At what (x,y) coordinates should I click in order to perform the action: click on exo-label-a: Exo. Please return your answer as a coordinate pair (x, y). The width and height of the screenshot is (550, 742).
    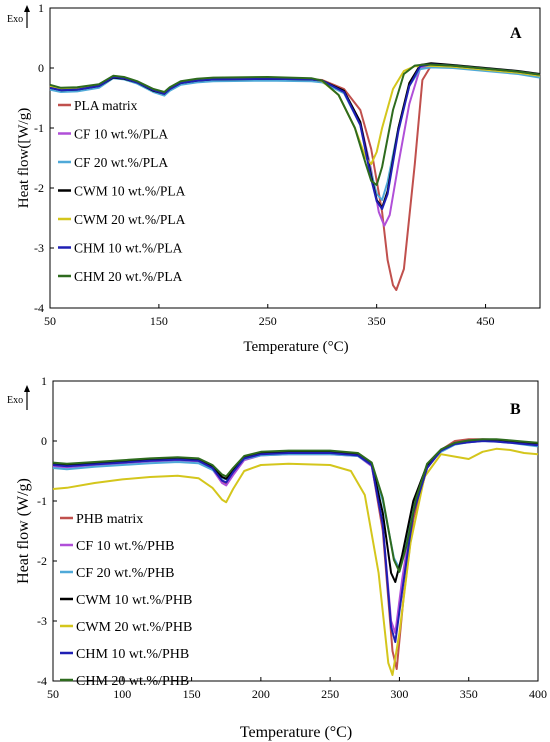
    Looking at the image, I should click on (15, 19).